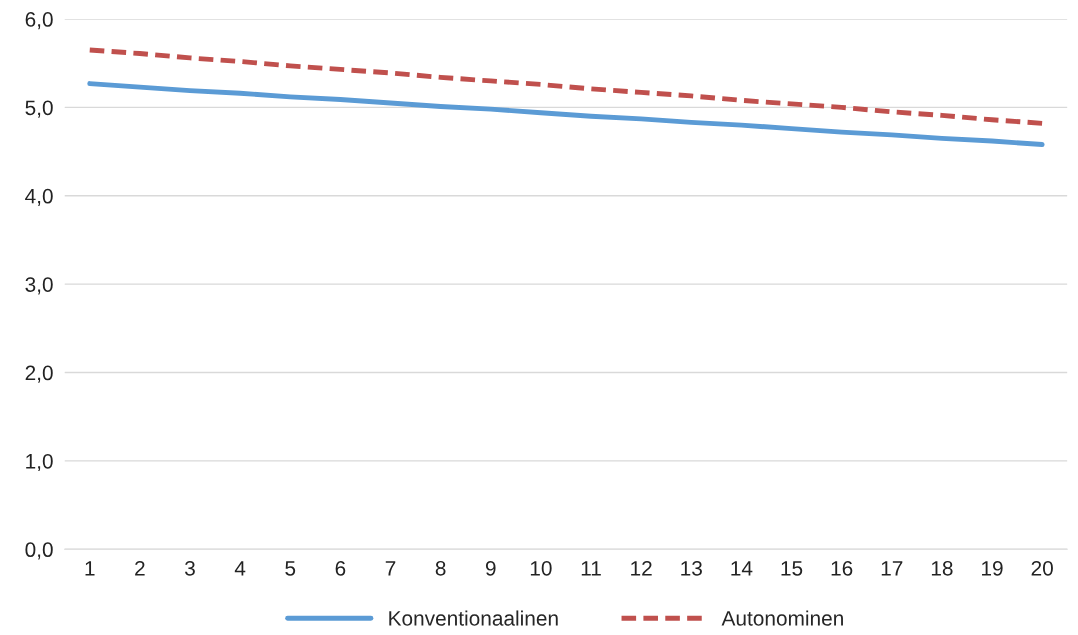 This screenshot has height=635, width=1078. Describe the element at coordinates (240, 568) in the screenshot. I see `x-tick-label: 4` at that location.